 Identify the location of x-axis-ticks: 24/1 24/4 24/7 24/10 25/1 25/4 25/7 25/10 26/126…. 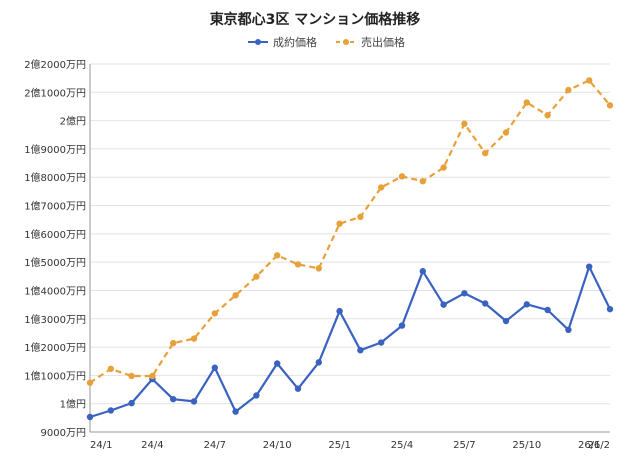
(350, 445).